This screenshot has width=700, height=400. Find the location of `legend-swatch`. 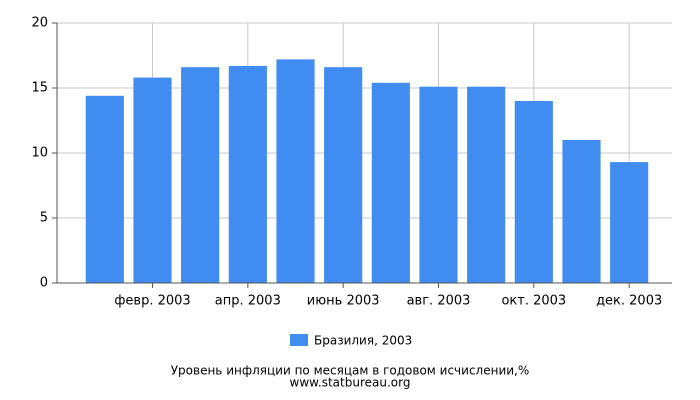

legend-swatch is located at coordinates (299, 340).